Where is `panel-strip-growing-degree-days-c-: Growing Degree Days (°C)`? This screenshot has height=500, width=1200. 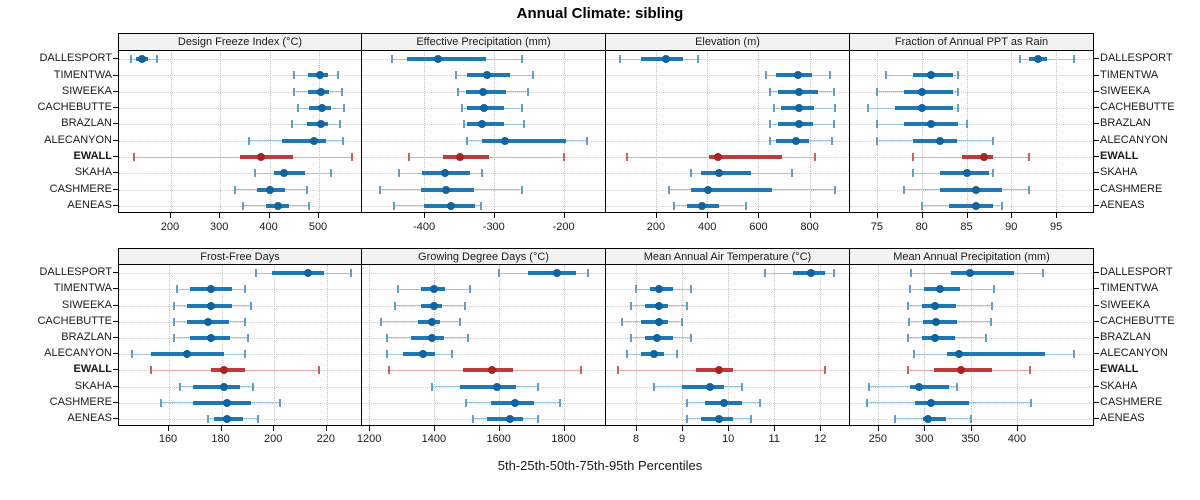 panel-strip-growing-degree-days-c-: Growing Degree Days (°C) is located at coordinates (484, 256).